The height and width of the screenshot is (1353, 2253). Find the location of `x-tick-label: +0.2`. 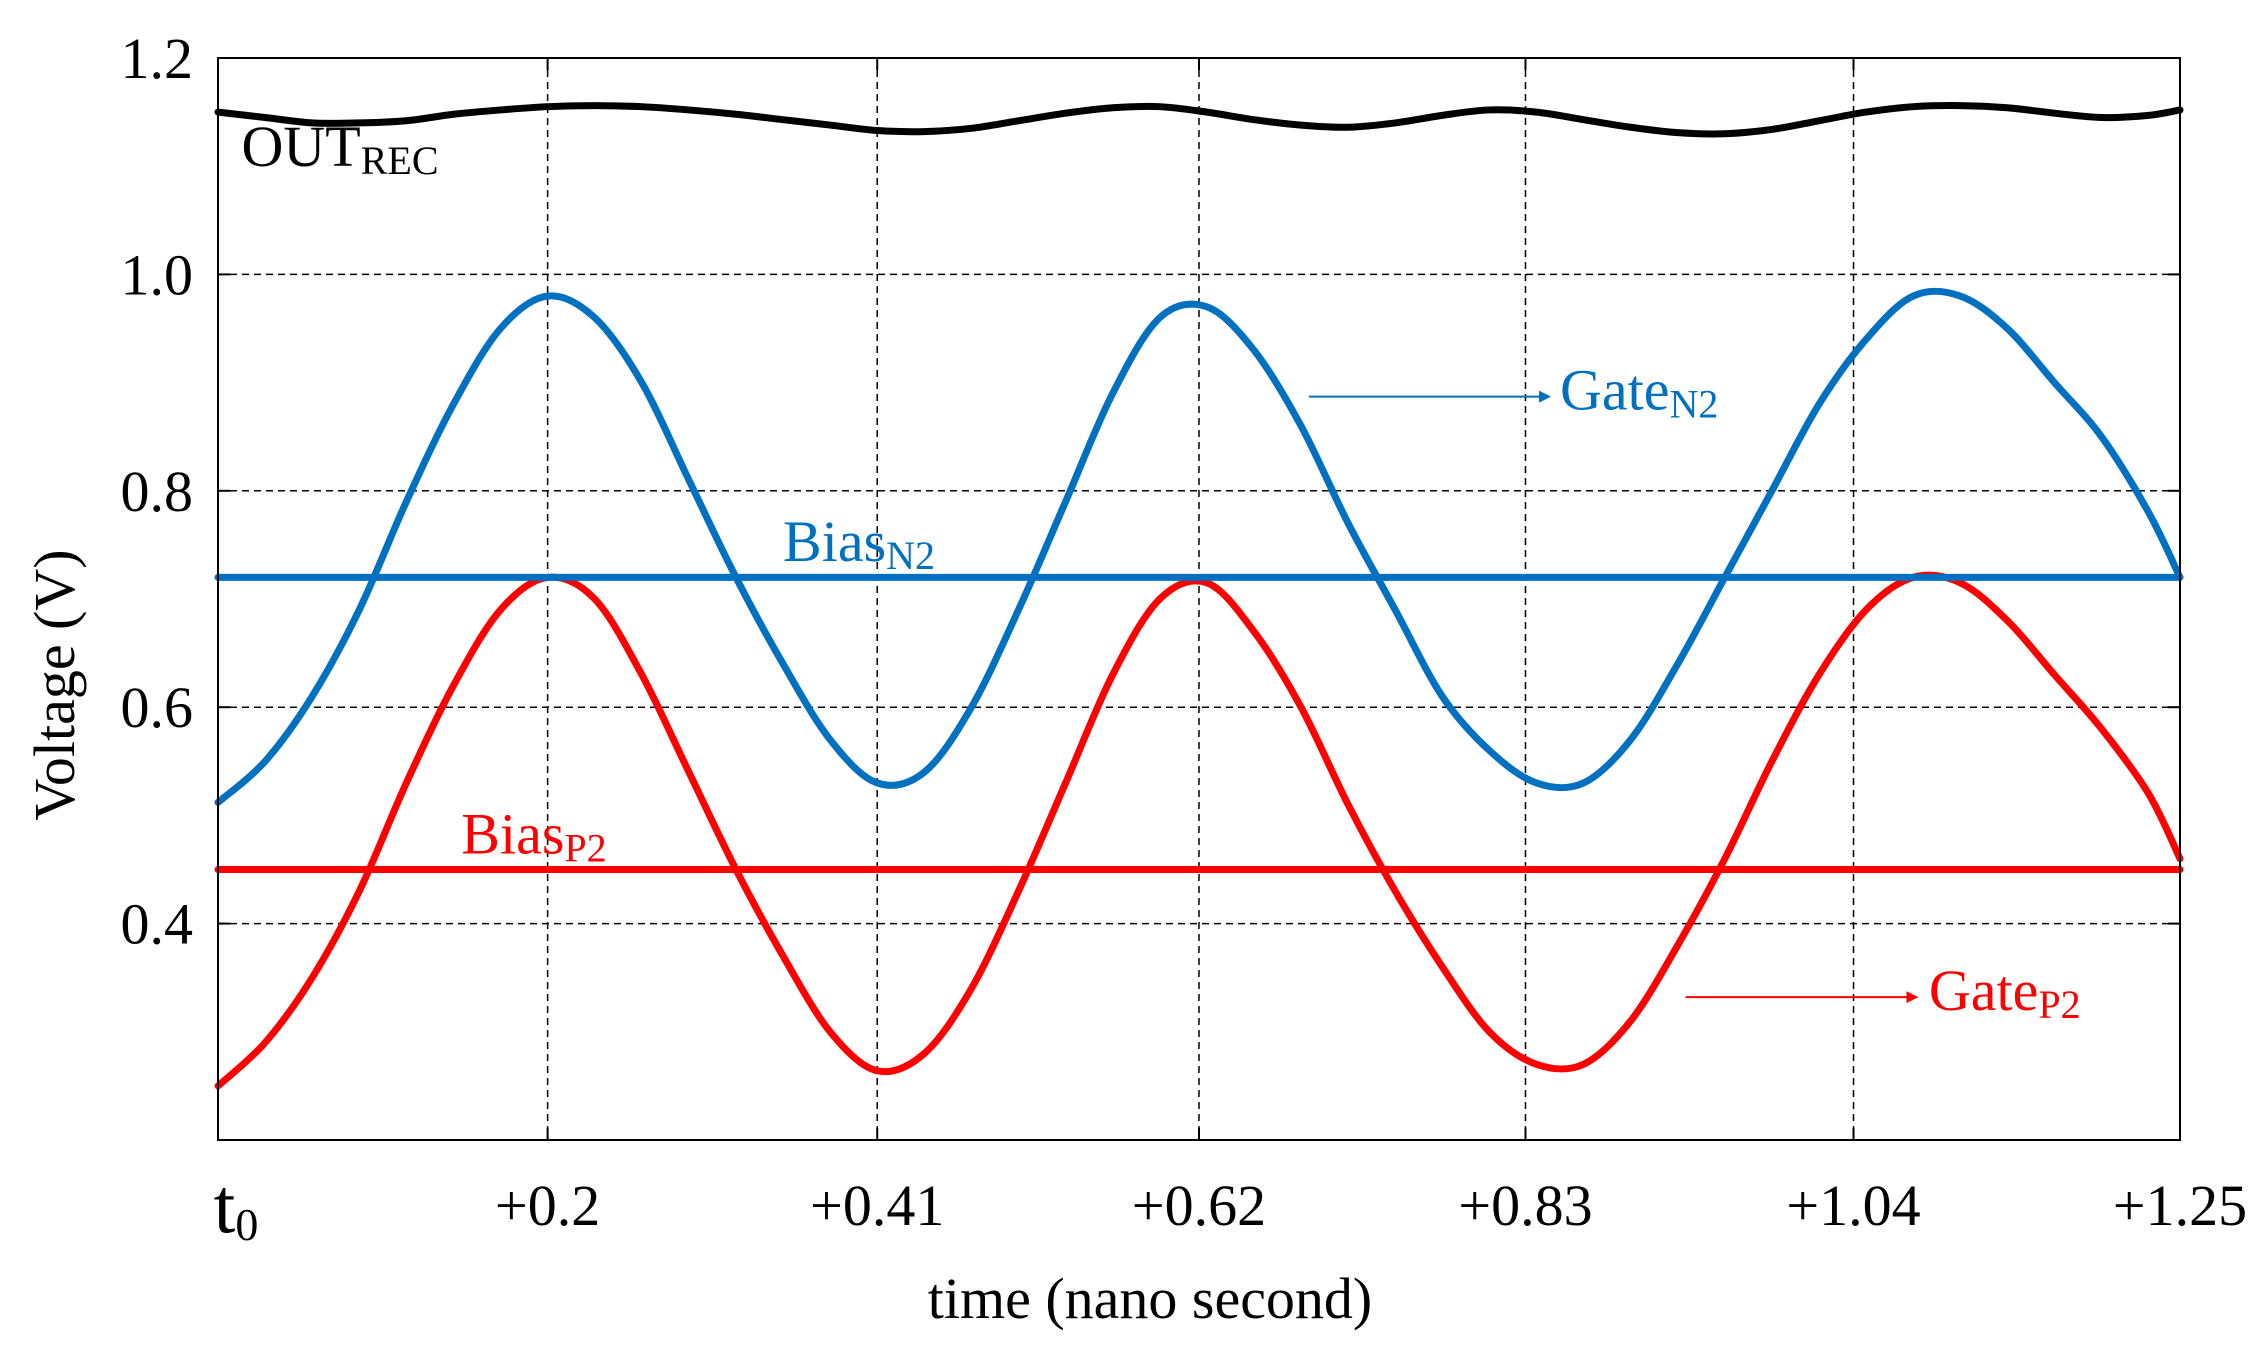

x-tick-label: +0.2 is located at coordinates (547, 1205).